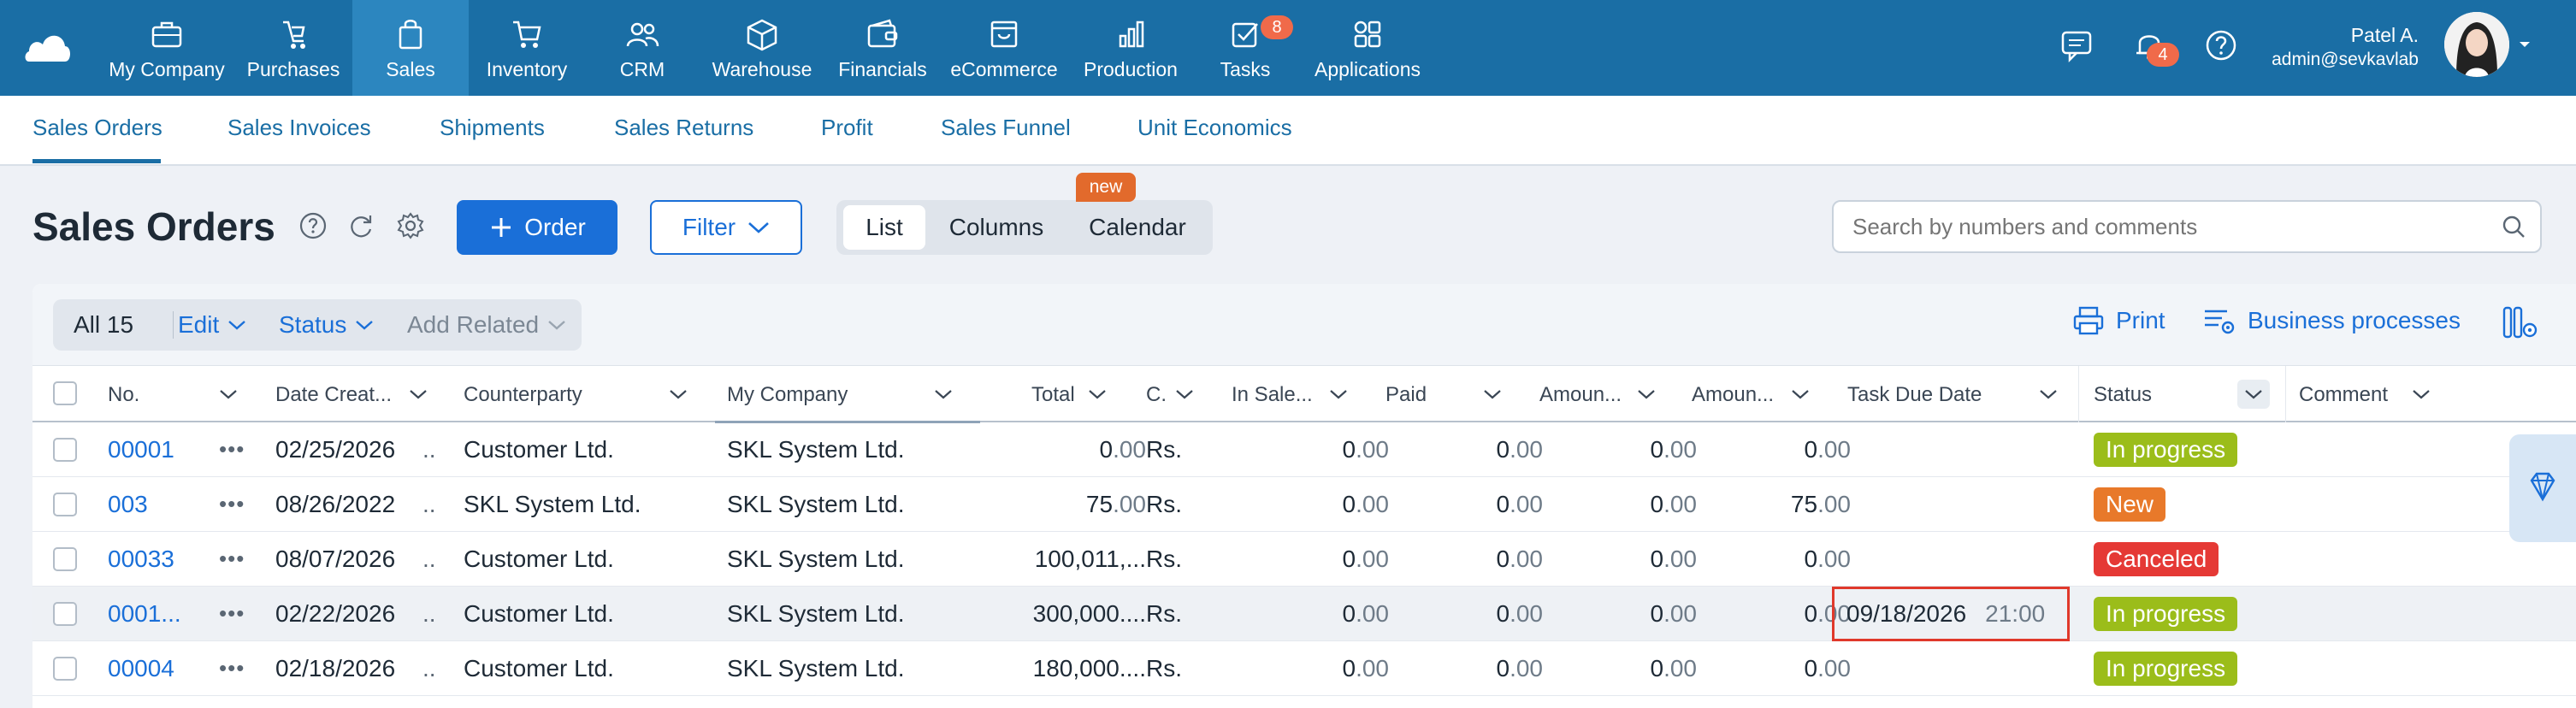 The width and height of the screenshot is (2576, 708). Describe the element at coordinates (65, 393) in the screenshot. I see `select-all-checkbox` at that location.